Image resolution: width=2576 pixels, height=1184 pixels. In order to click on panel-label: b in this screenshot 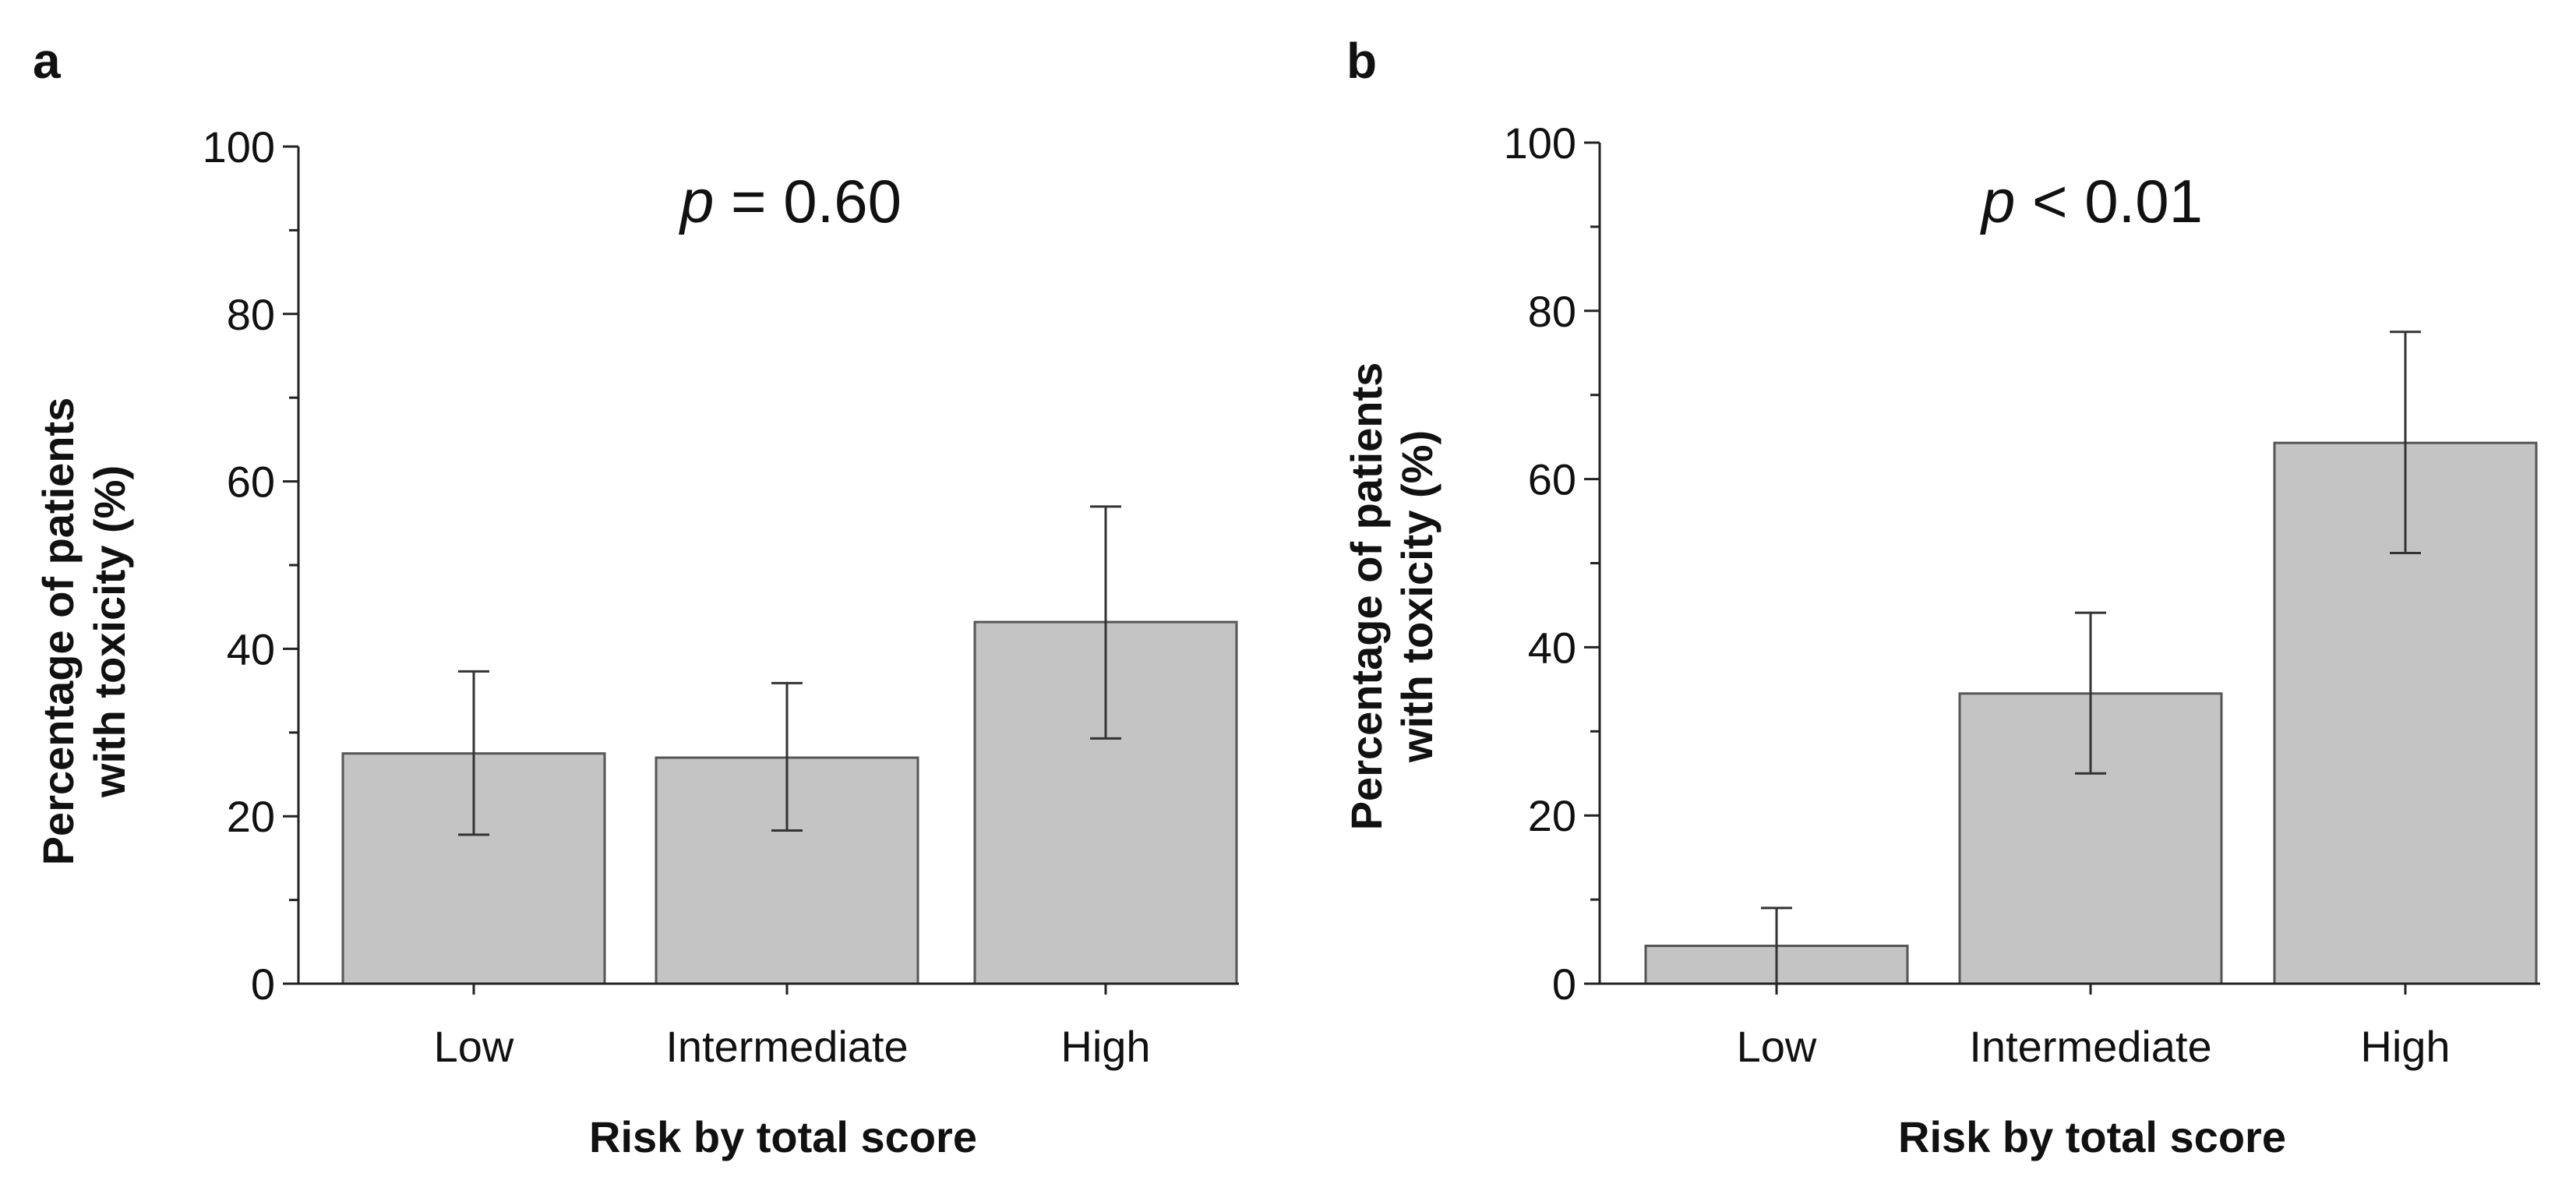, I will do `click(1361, 61)`.